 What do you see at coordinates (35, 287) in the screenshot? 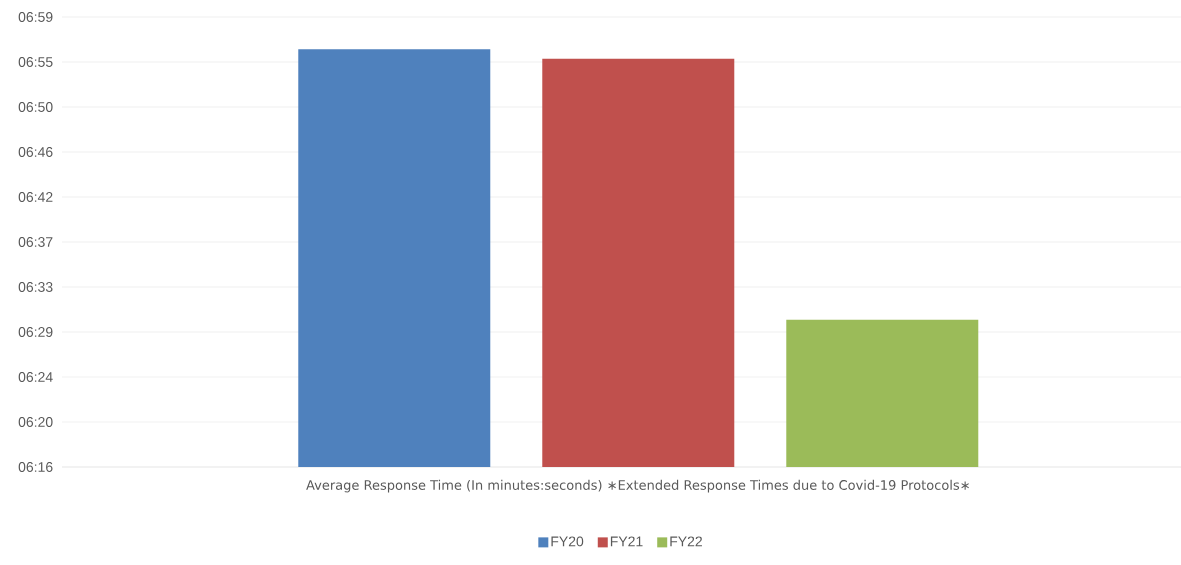
I see `y-tick-label: 06:33` at bounding box center [35, 287].